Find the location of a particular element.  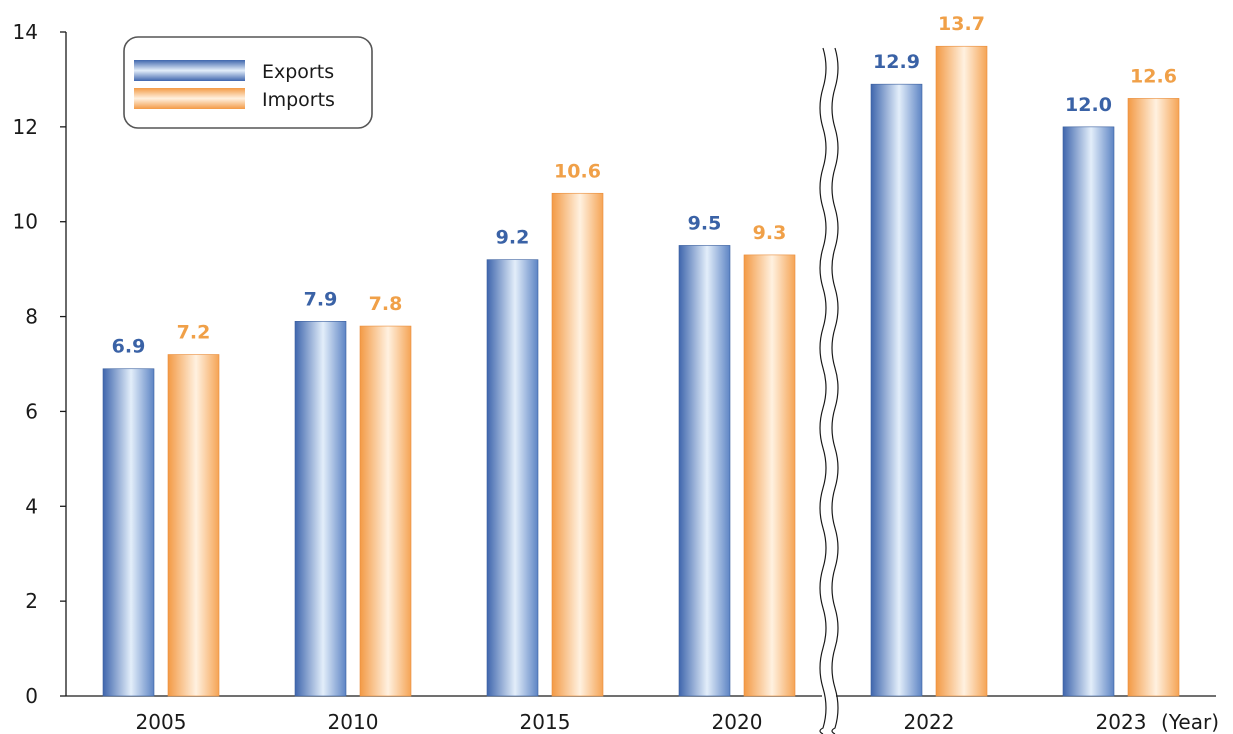

bar-exports-2023 is located at coordinates (1088, 411).